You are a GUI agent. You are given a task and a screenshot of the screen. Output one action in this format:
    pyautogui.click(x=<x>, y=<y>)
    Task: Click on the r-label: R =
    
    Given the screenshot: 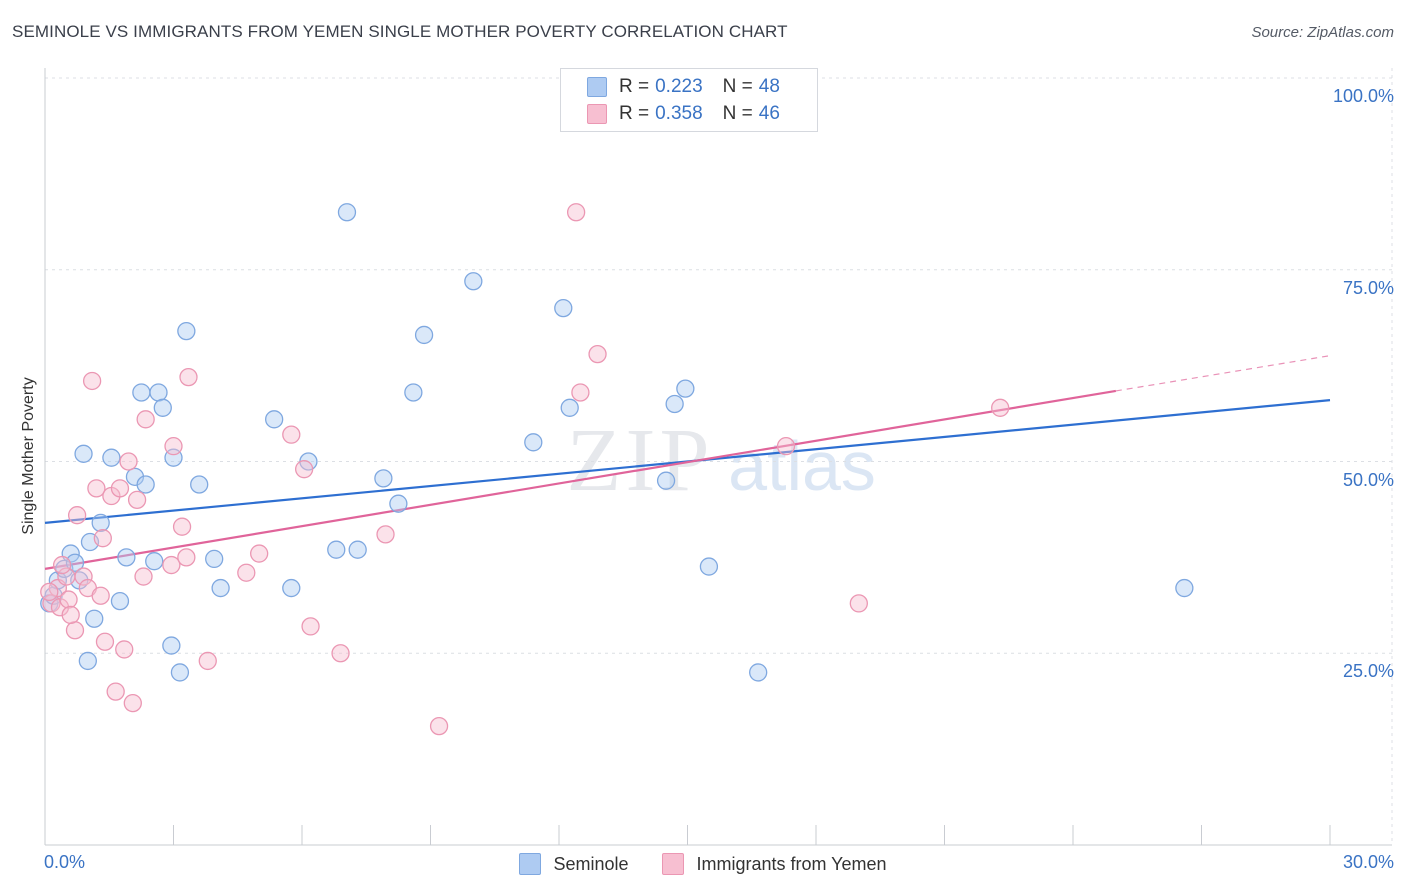 What is the action you would take?
    pyautogui.click(x=634, y=86)
    